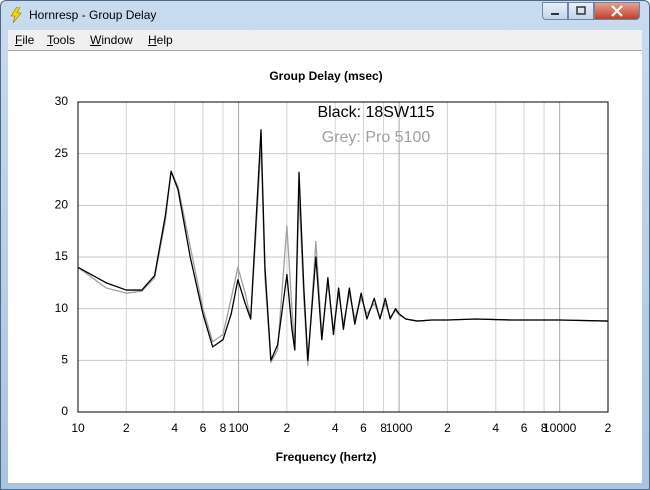 Image resolution: width=650 pixels, height=490 pixels. What do you see at coordinates (64, 411) in the screenshot?
I see `y-tick-label: 0` at bounding box center [64, 411].